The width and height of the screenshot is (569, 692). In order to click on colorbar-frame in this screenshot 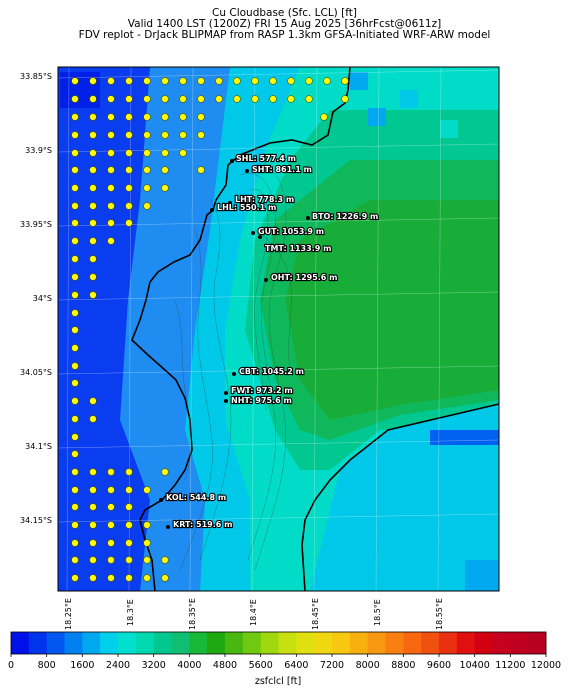, I will do `click(278, 643)`.